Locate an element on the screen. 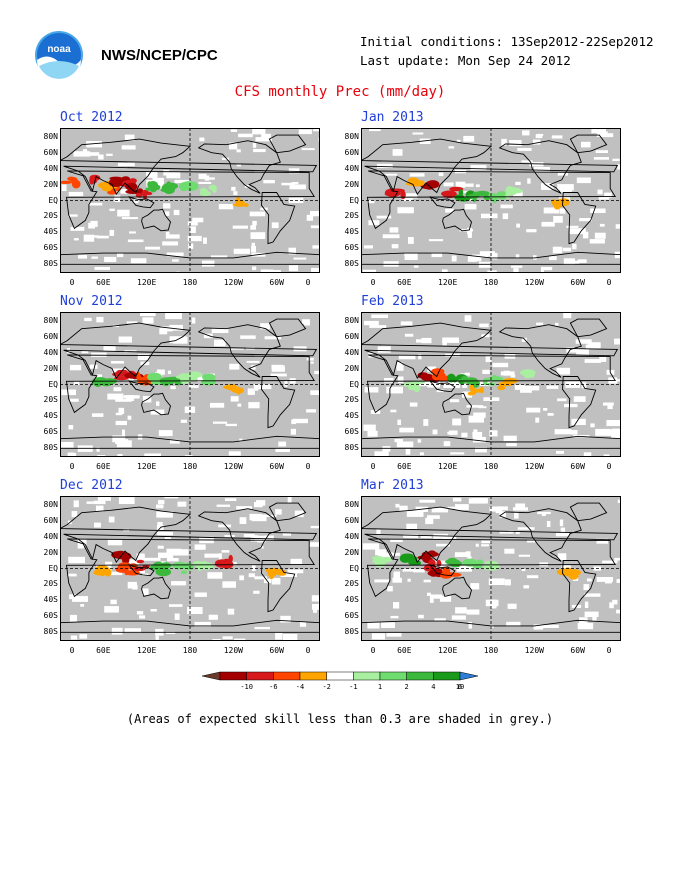  panel-title-jan: Jan 2013 is located at coordinates (392, 117).